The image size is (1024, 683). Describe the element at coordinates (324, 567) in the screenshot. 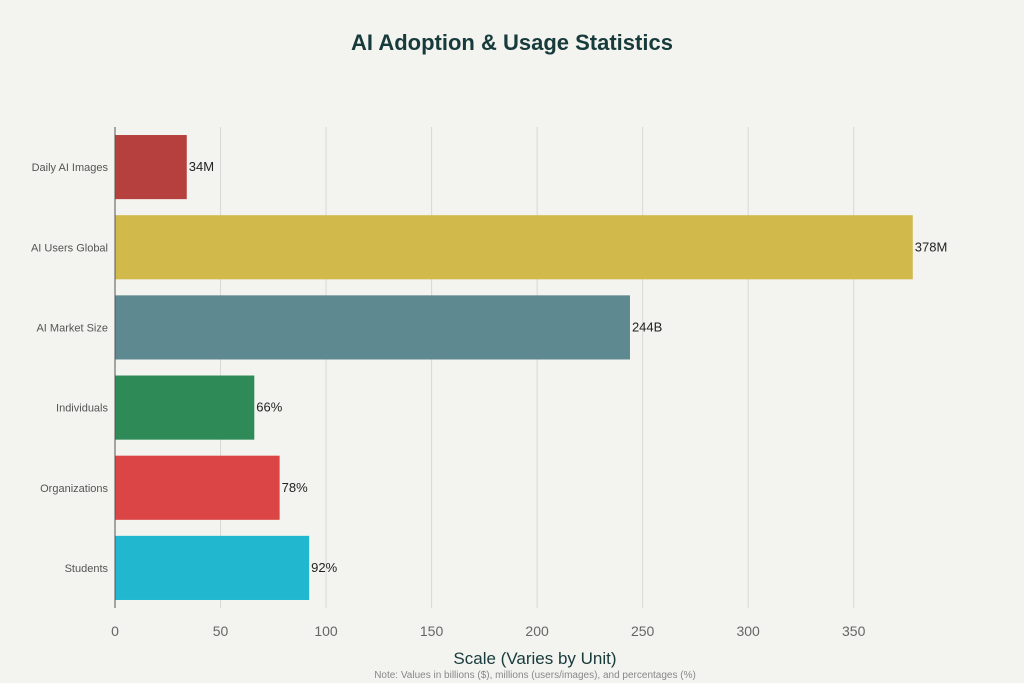

I see `data-label: 92%` at that location.